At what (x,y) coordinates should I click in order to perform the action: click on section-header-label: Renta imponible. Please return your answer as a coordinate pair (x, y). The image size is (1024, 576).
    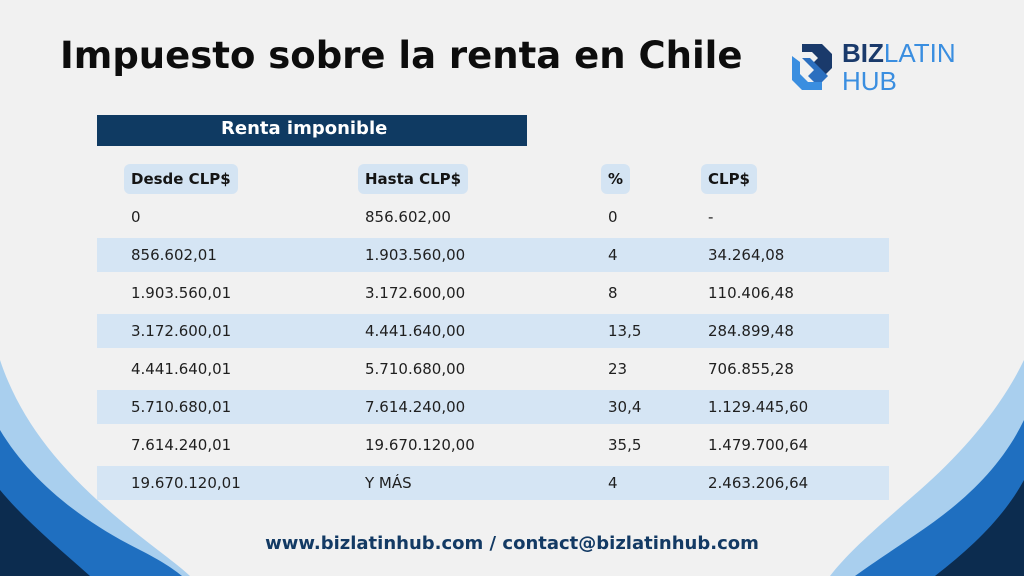
    Looking at the image, I should click on (304, 128).